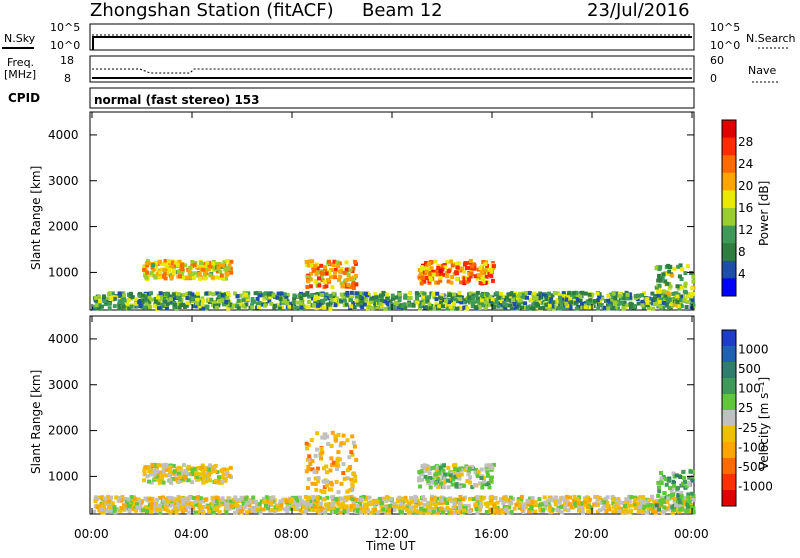  What do you see at coordinates (729, 164) in the screenshot?
I see `colorbar-segment` at bounding box center [729, 164].